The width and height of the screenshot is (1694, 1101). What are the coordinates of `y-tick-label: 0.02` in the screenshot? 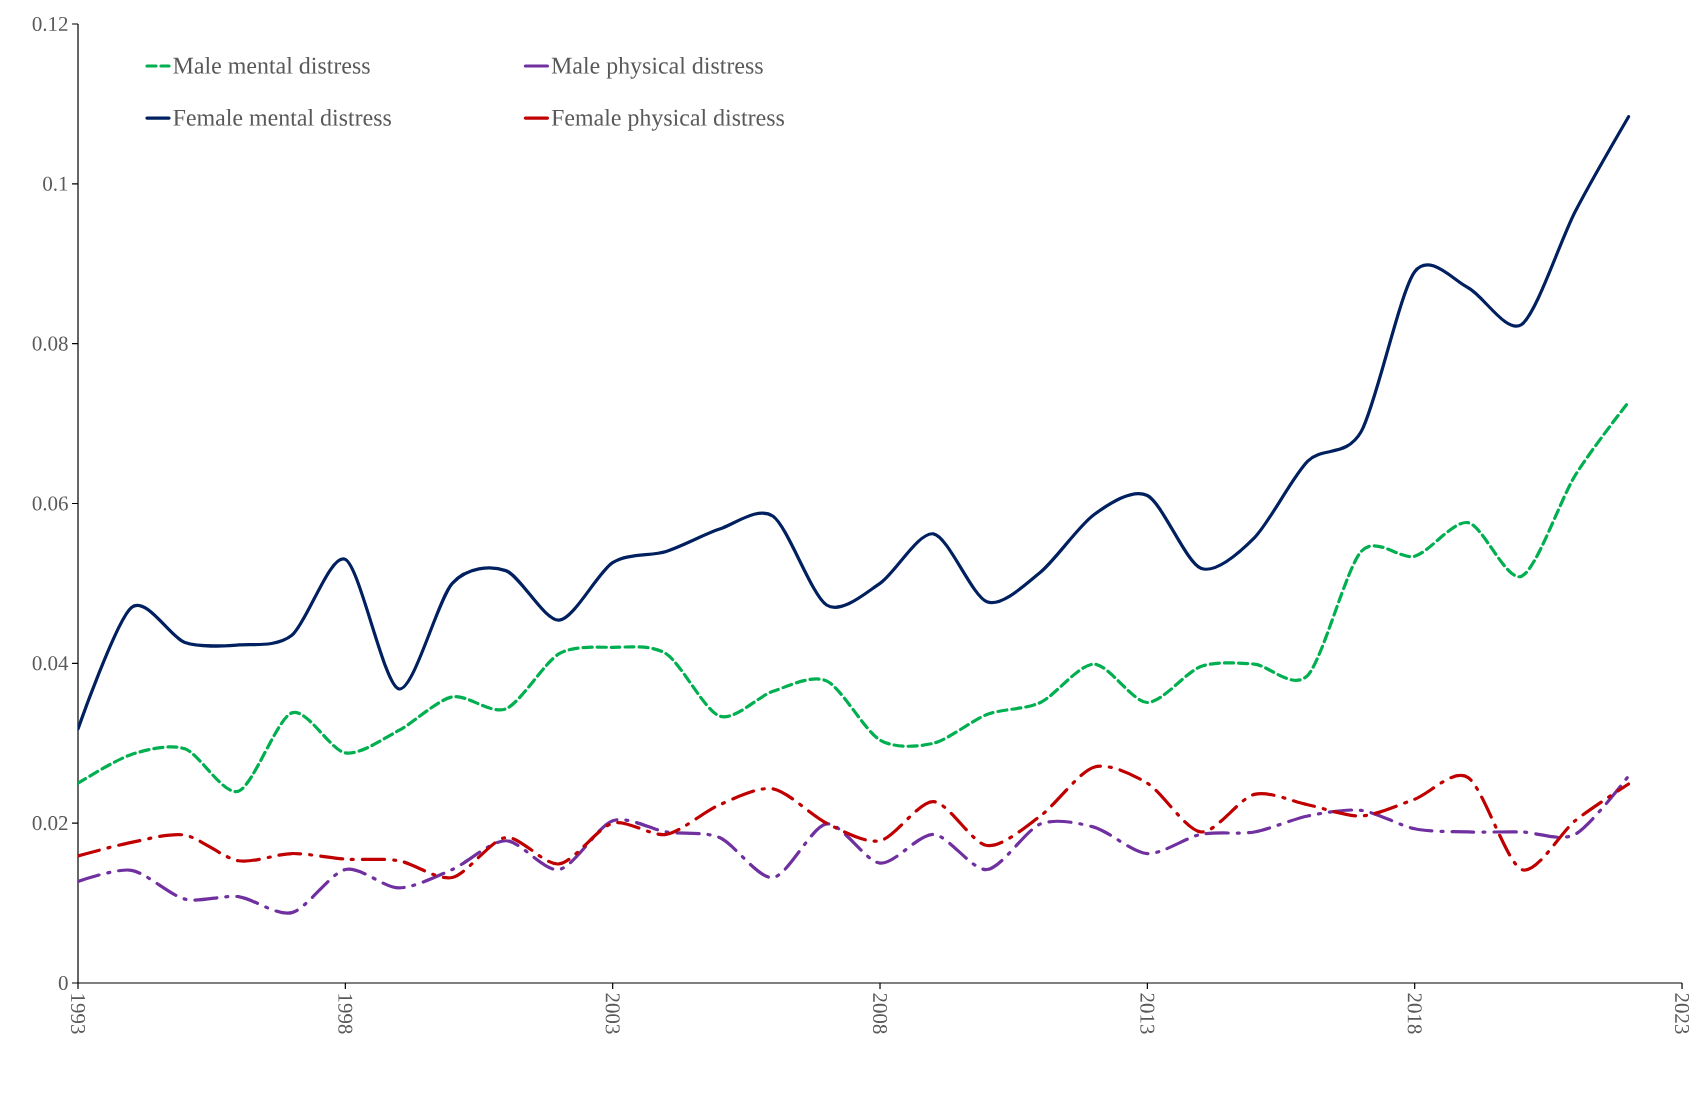 It's located at (50, 823).